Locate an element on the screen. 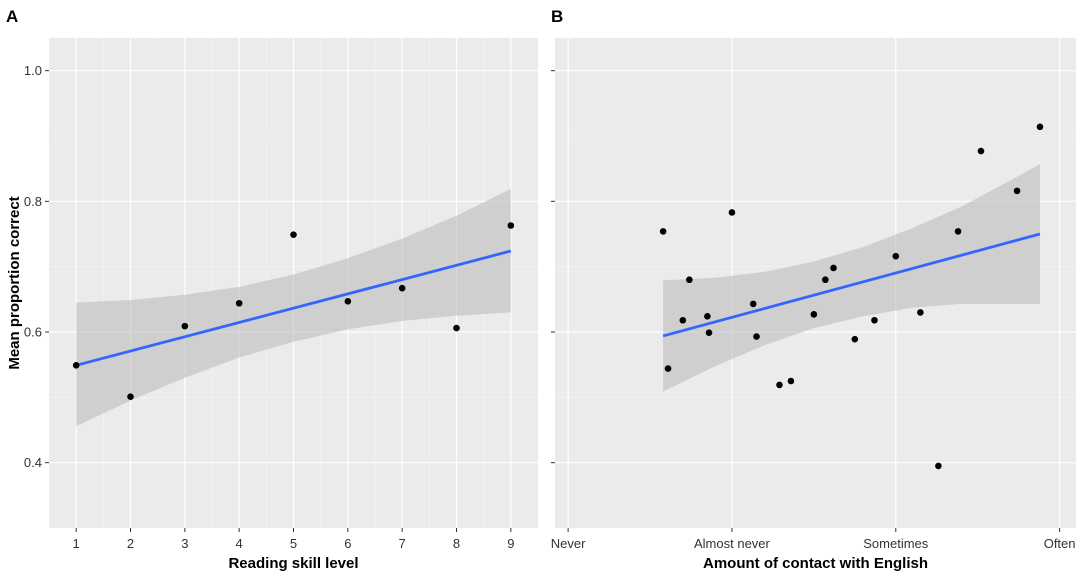 The width and height of the screenshot is (1084, 574). y-axis-title: Mean proportion correct is located at coordinates (14, 282).